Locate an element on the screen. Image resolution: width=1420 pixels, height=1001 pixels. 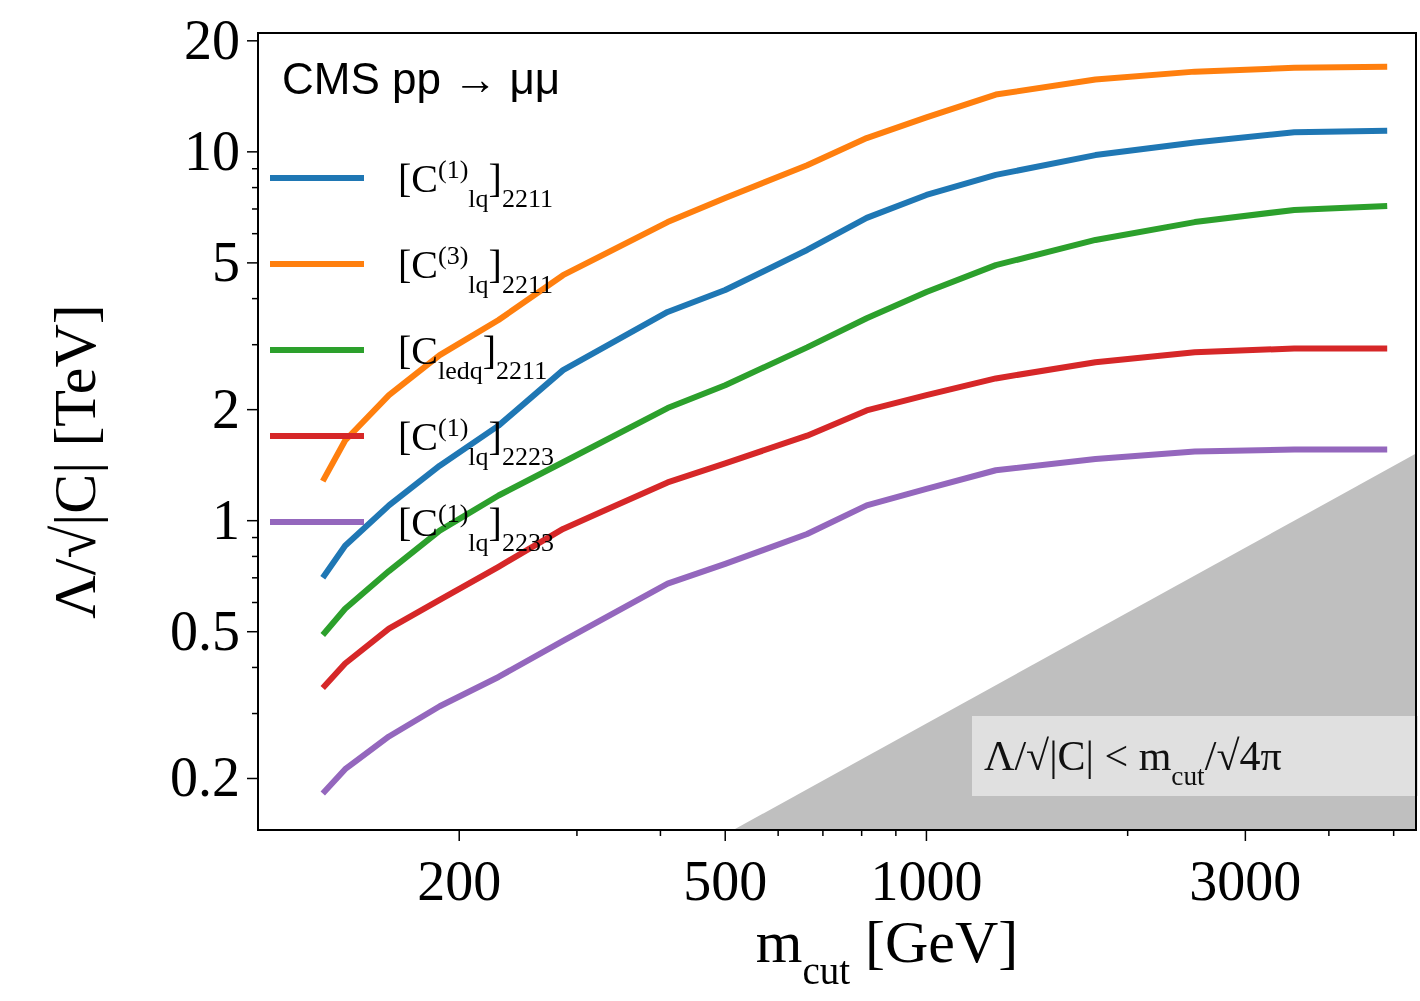
legend-label: [C$^{(1)}$$_{lq}$]$_{2211}$ is located at coordinates (475, 183).